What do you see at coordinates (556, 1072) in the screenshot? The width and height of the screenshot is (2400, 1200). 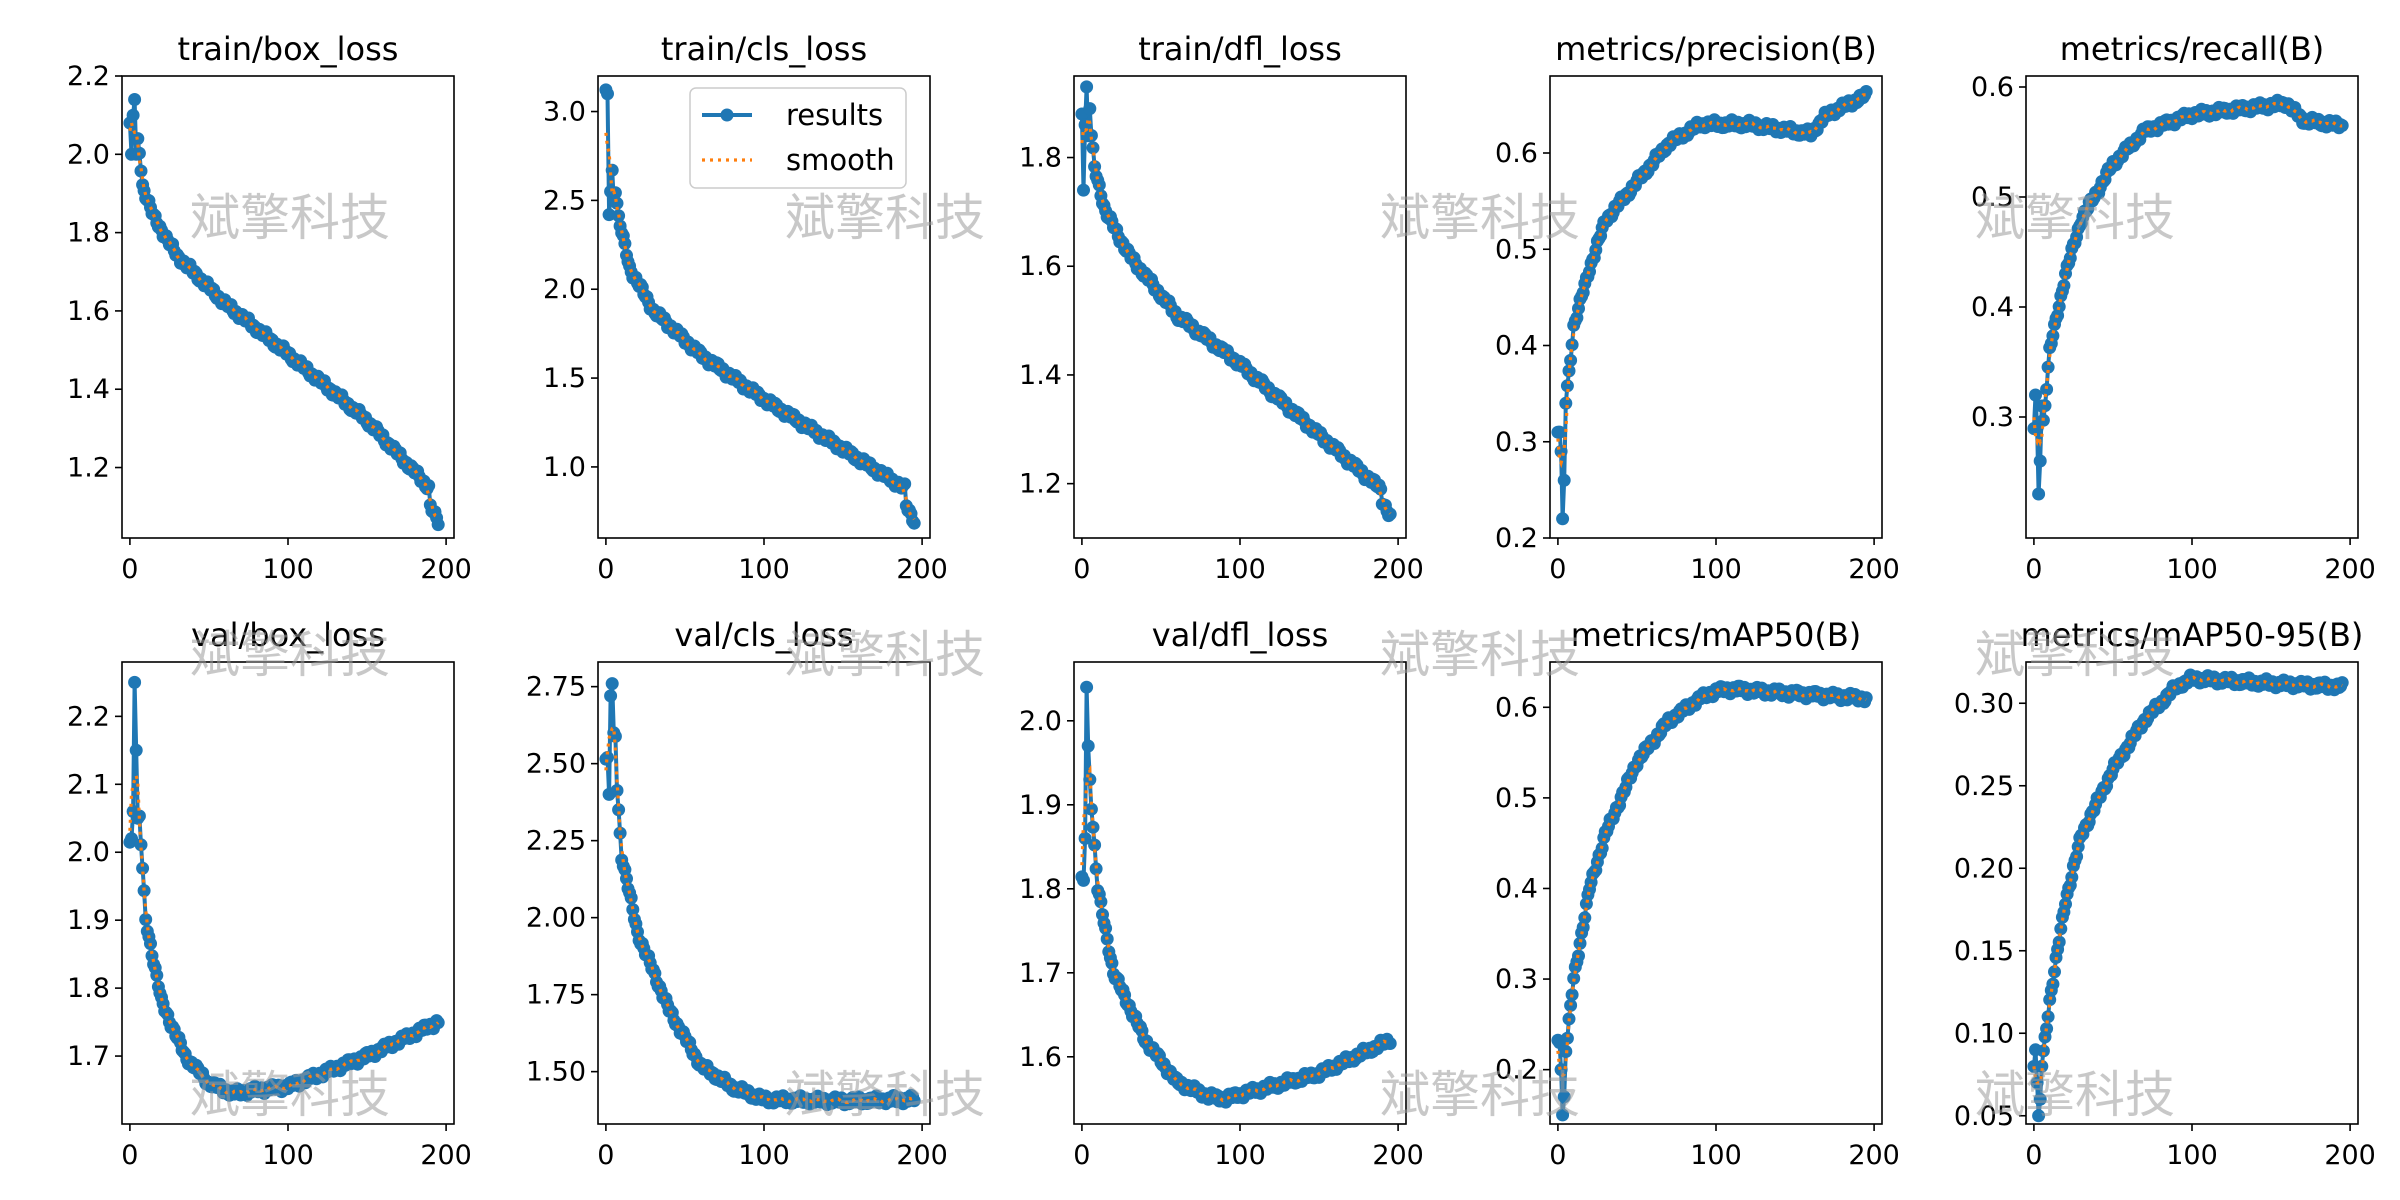 I see `y-tick-label: 1.50` at bounding box center [556, 1072].